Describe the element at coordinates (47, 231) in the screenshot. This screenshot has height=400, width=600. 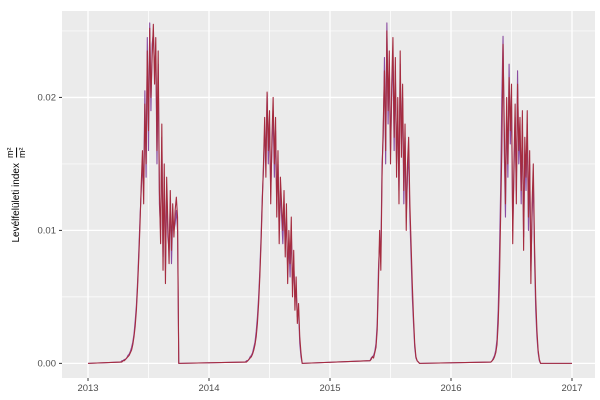
I see `y-tick-label: 0.01` at that location.